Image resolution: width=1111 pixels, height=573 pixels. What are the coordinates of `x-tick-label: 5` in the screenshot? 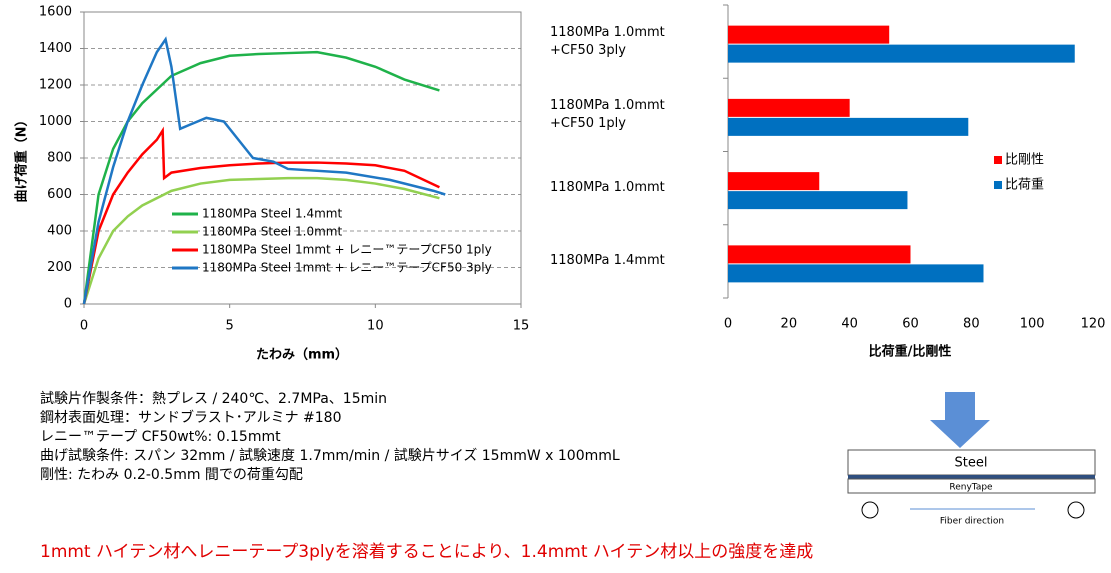 It's located at (230, 326).